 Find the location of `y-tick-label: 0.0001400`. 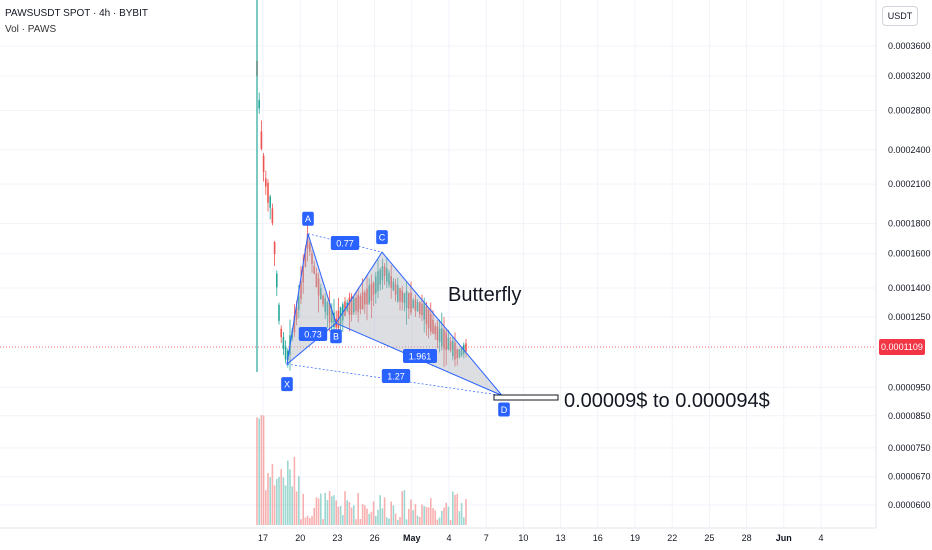

y-tick-label: 0.0001400 is located at coordinates (909, 288).